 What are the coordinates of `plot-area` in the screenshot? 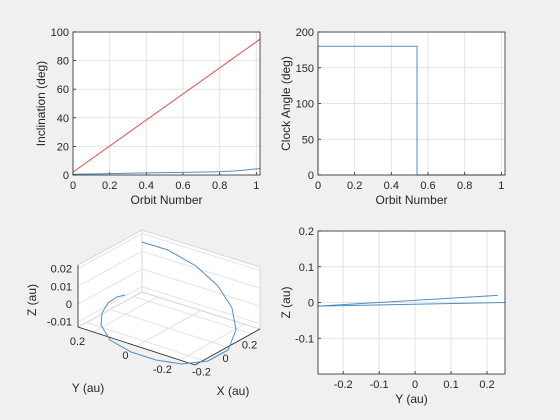 It's located at (166, 103).